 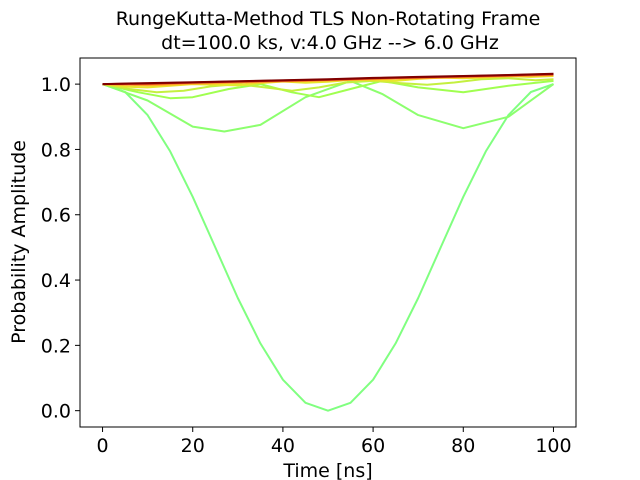 I want to click on x-tick-label: 100, so click(x=553, y=446).